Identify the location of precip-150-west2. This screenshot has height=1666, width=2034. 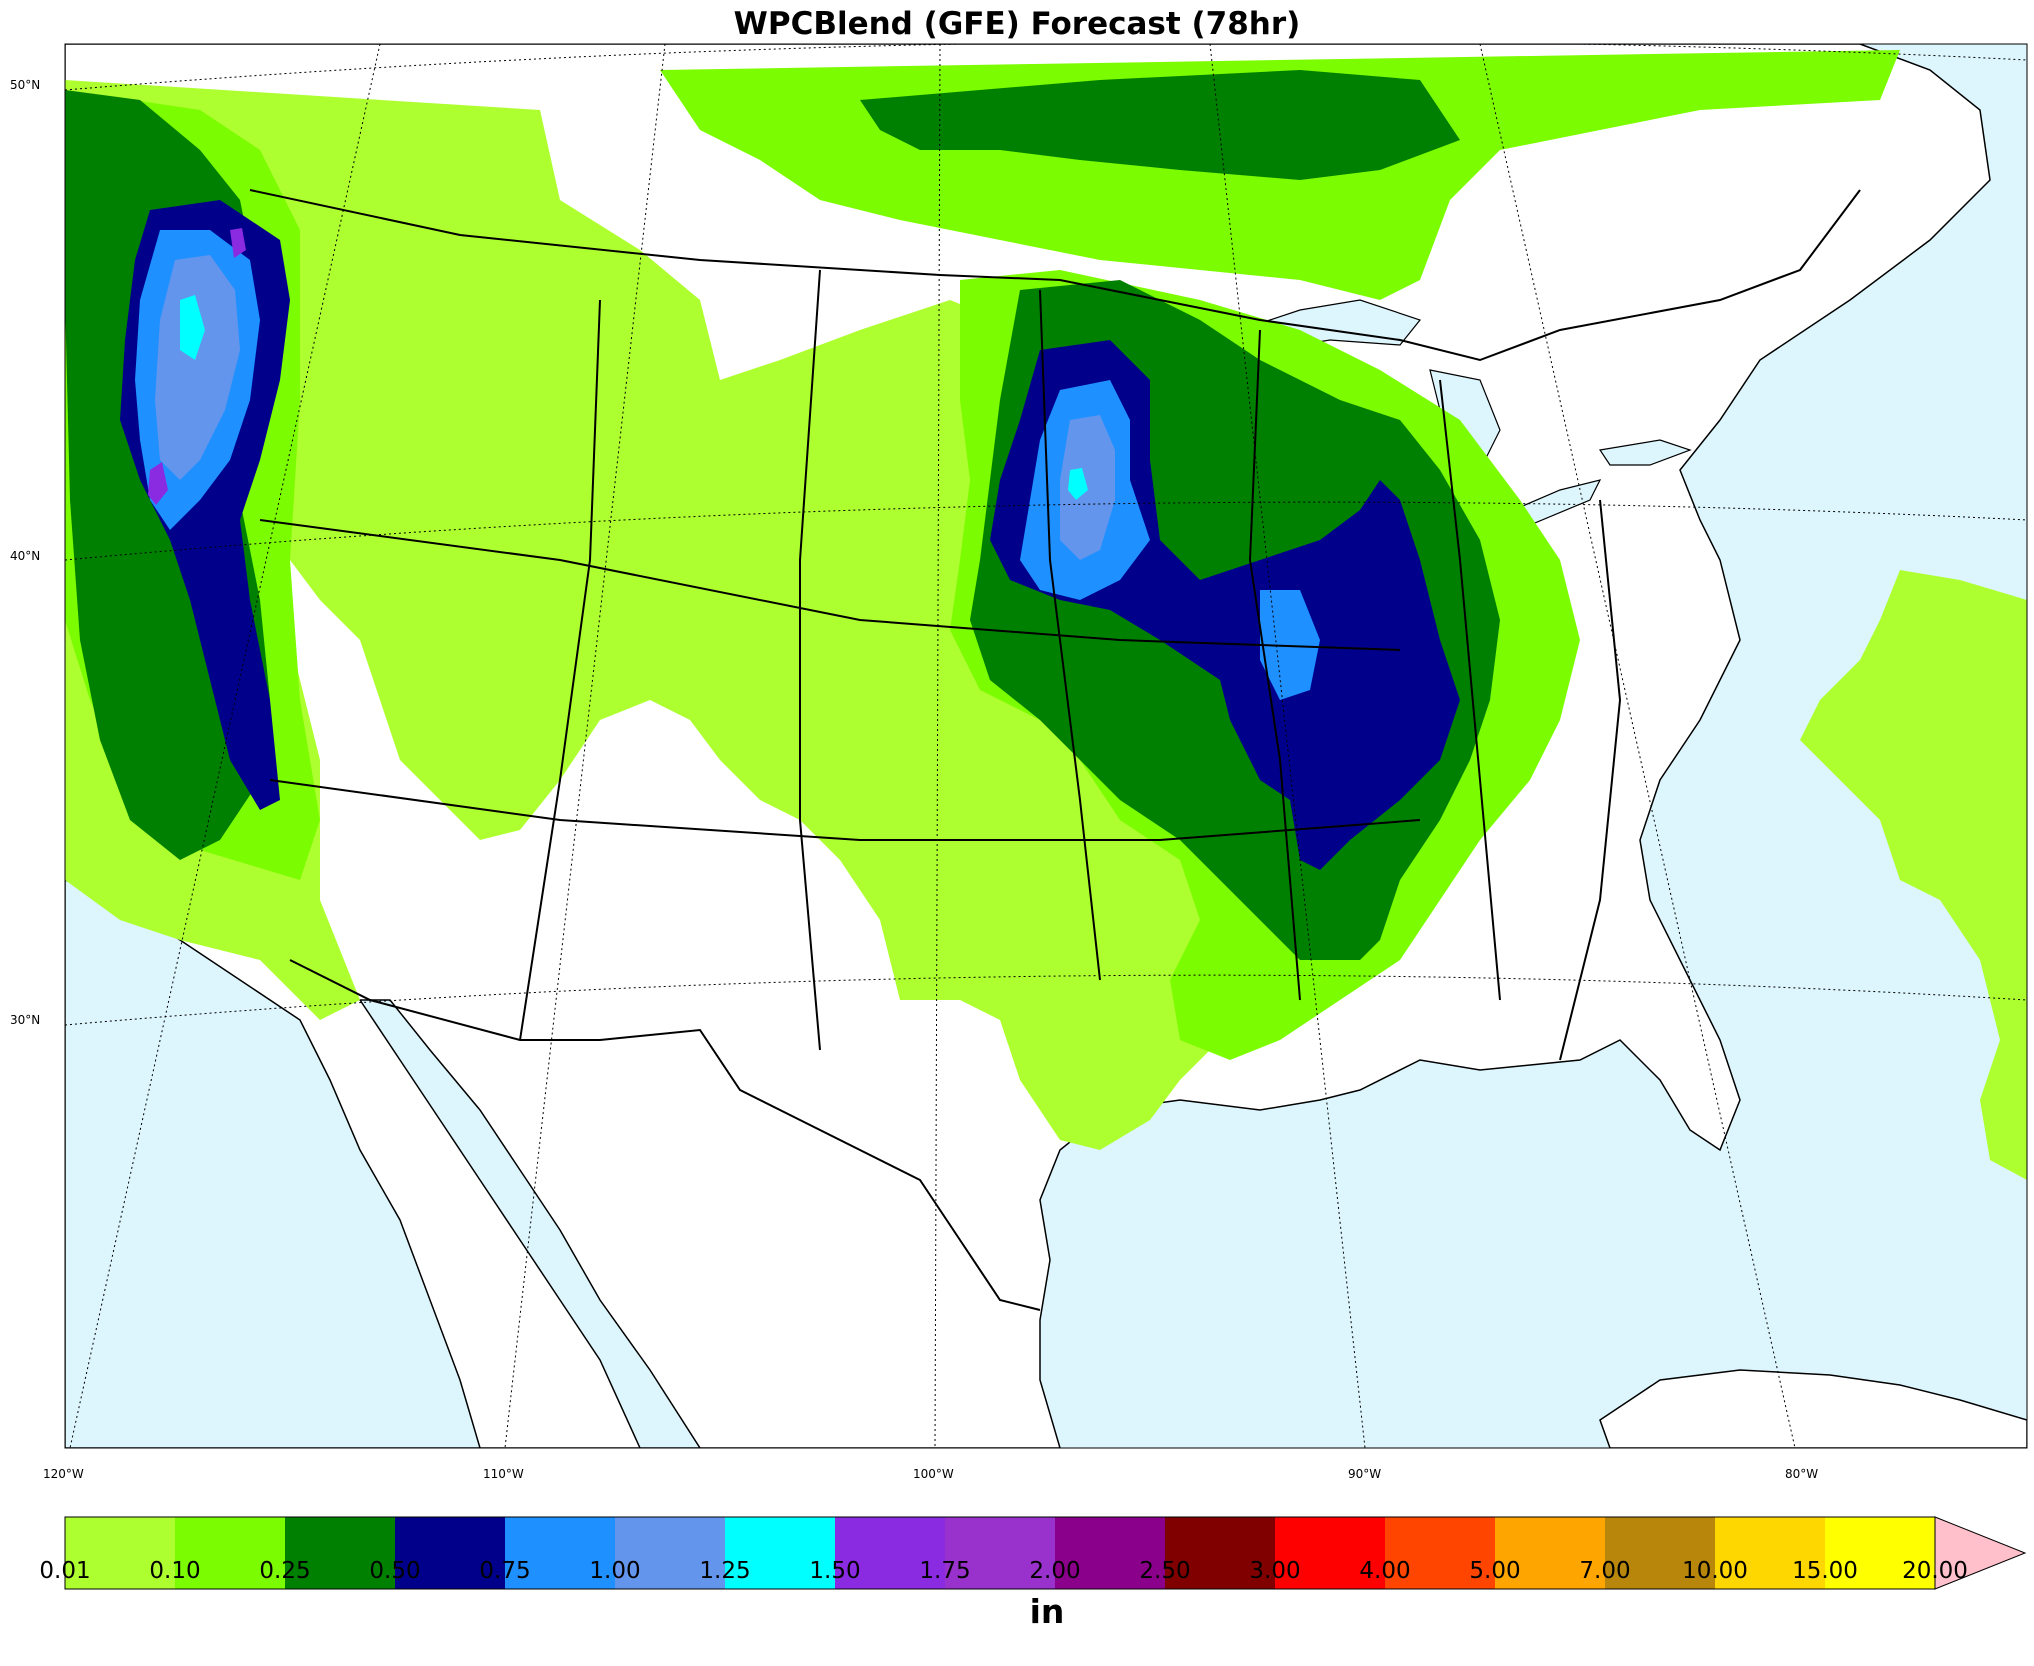
(238, 243).